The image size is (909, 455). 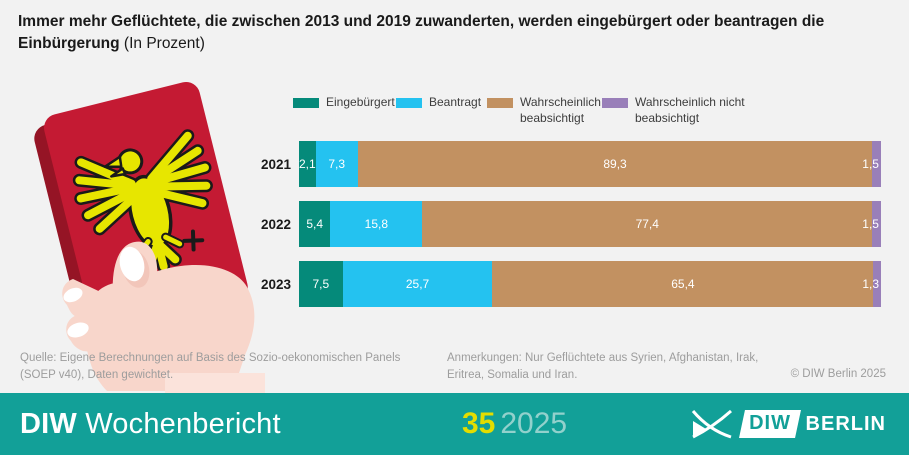 I want to click on issue-number: 35, so click(x=479, y=423).